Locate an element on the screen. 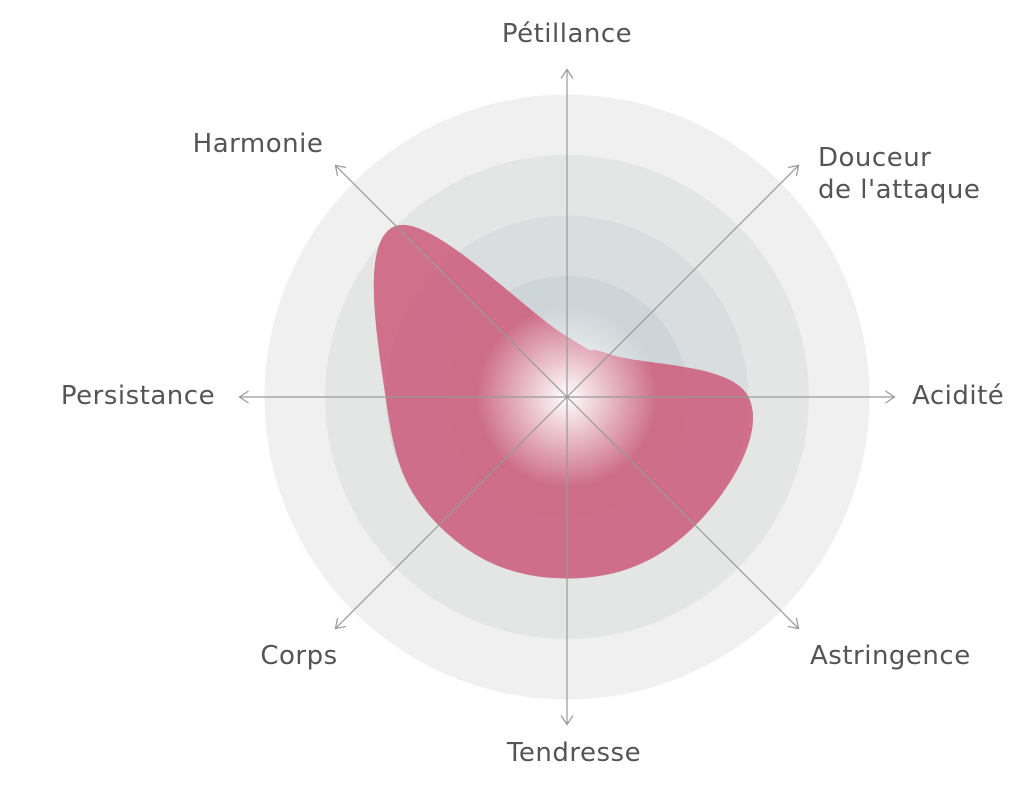 The image size is (1024, 789). axis-label: Acidité is located at coordinates (958, 396).